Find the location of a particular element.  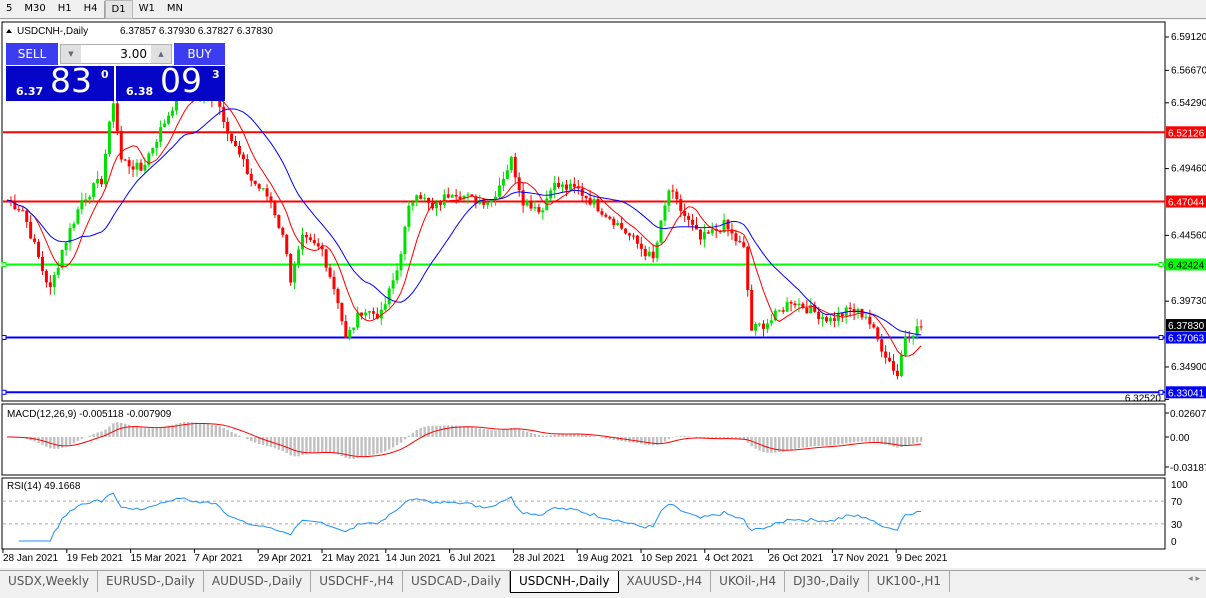

timeframe-5: 5 is located at coordinates (9, 8).